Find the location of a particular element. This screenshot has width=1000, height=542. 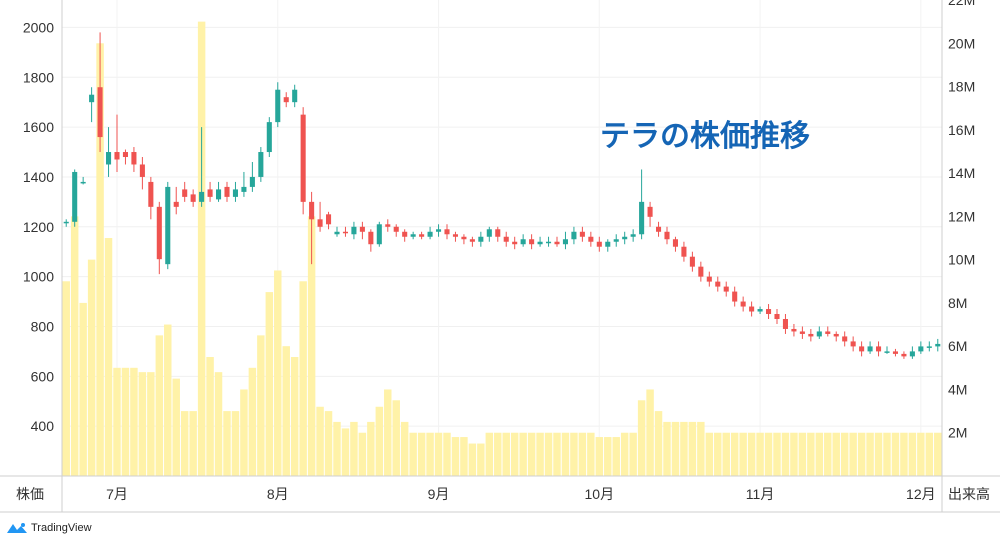

left-tick-label: 1800 is located at coordinates (38, 77).